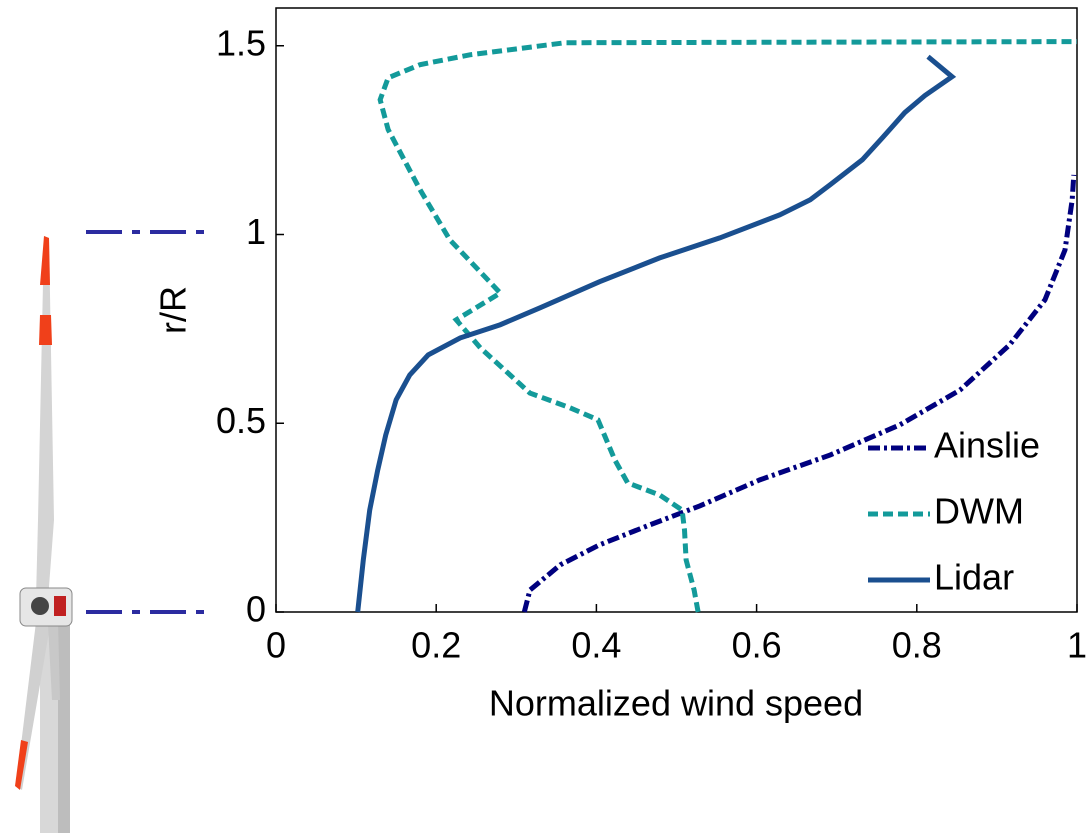 The width and height of the screenshot is (1092, 833). I want to click on y-tick-label: 0.5, so click(241, 420).